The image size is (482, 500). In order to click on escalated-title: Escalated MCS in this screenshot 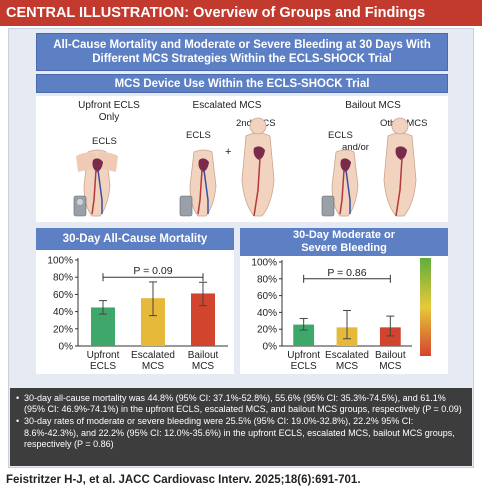, I will do `click(227, 105)`.